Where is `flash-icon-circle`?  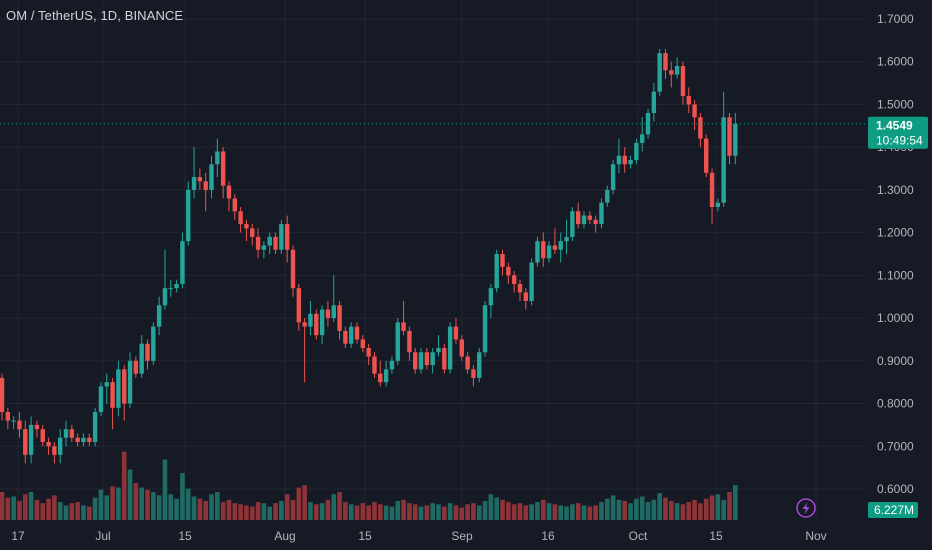 flash-icon-circle is located at coordinates (806, 508).